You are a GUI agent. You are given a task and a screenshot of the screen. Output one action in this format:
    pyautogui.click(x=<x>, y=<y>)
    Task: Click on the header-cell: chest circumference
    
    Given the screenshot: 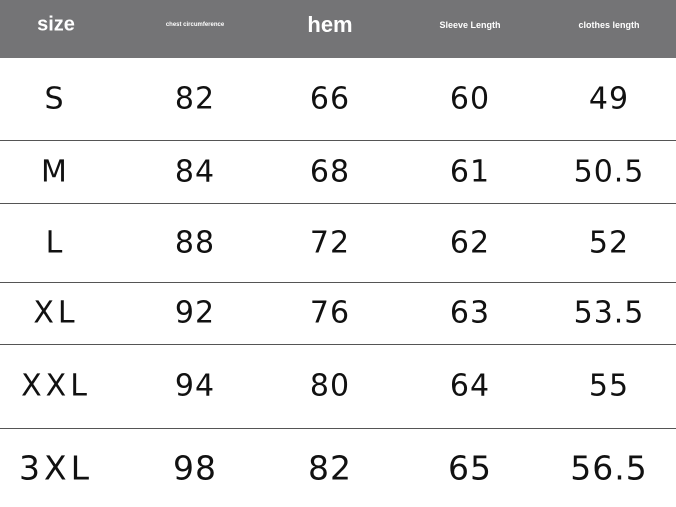 What is the action you would take?
    pyautogui.click(x=195, y=25)
    